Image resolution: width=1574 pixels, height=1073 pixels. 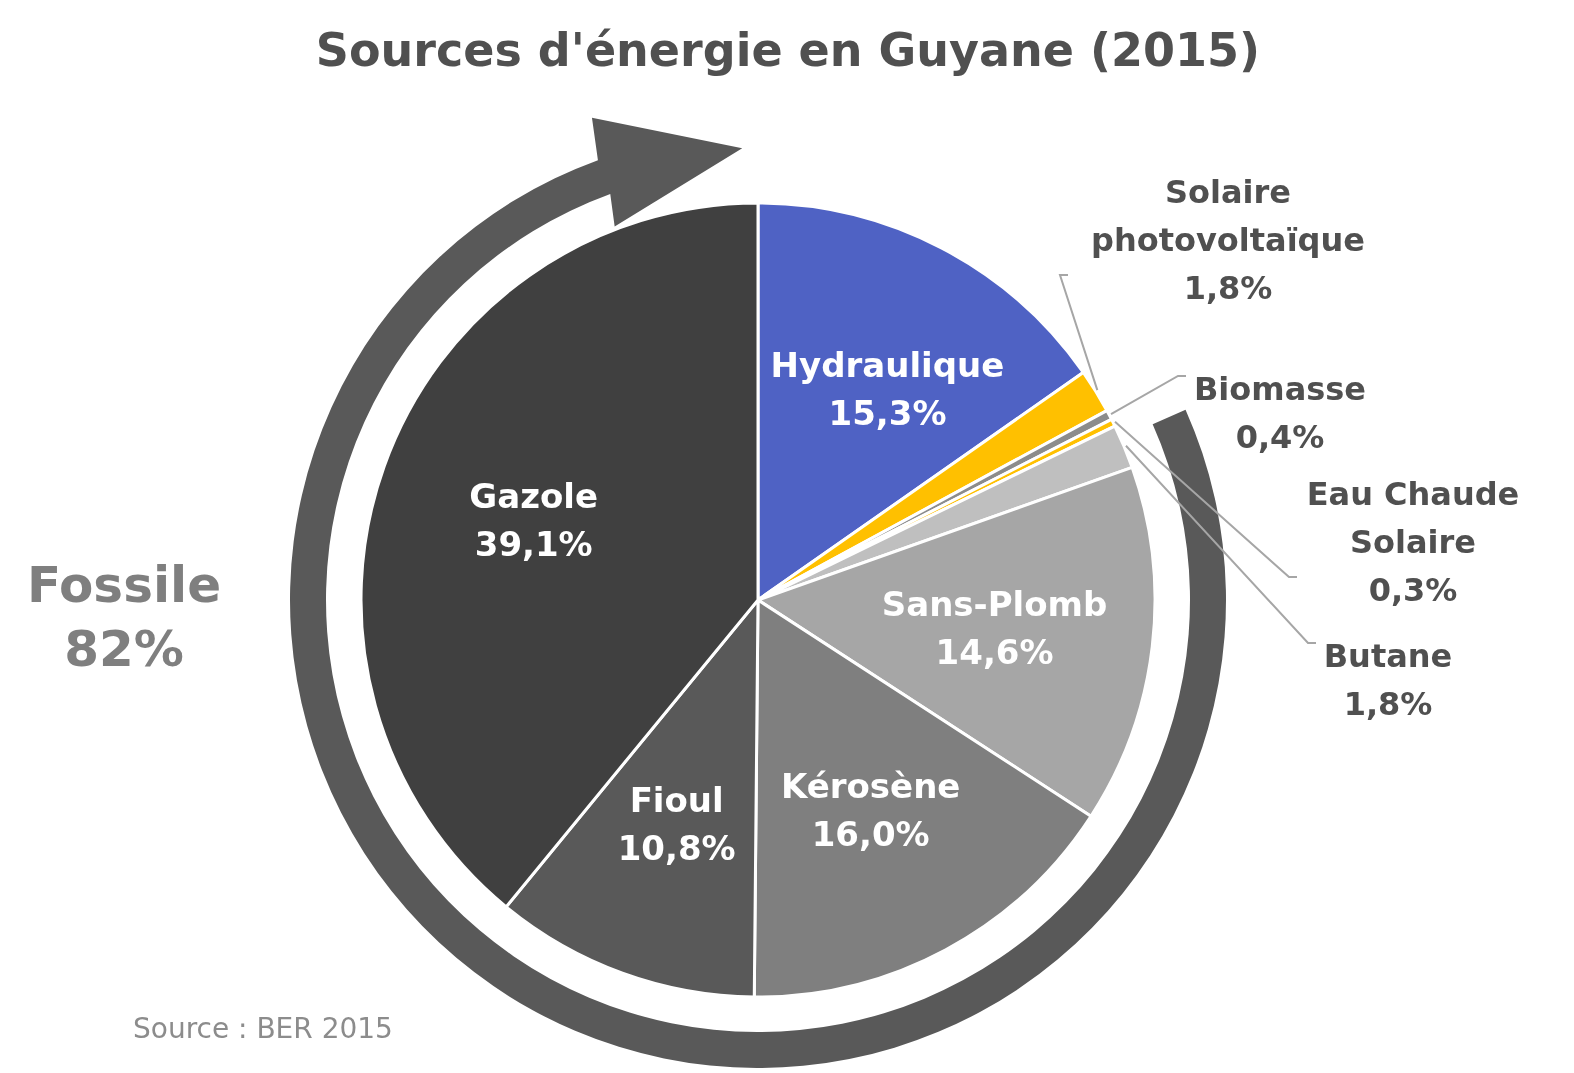 I want to click on slice-label: Sans-Plomb, so click(x=994, y=603).